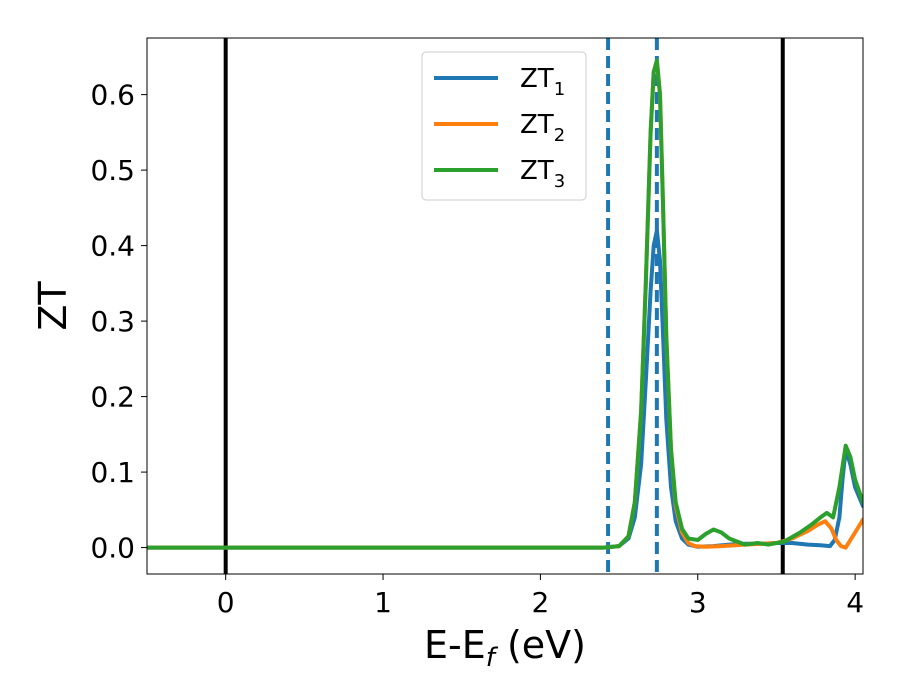 Image resolution: width=900 pixels, height=700 pixels. Describe the element at coordinates (698, 602) in the screenshot. I see `x-tick-label: 3` at that location.